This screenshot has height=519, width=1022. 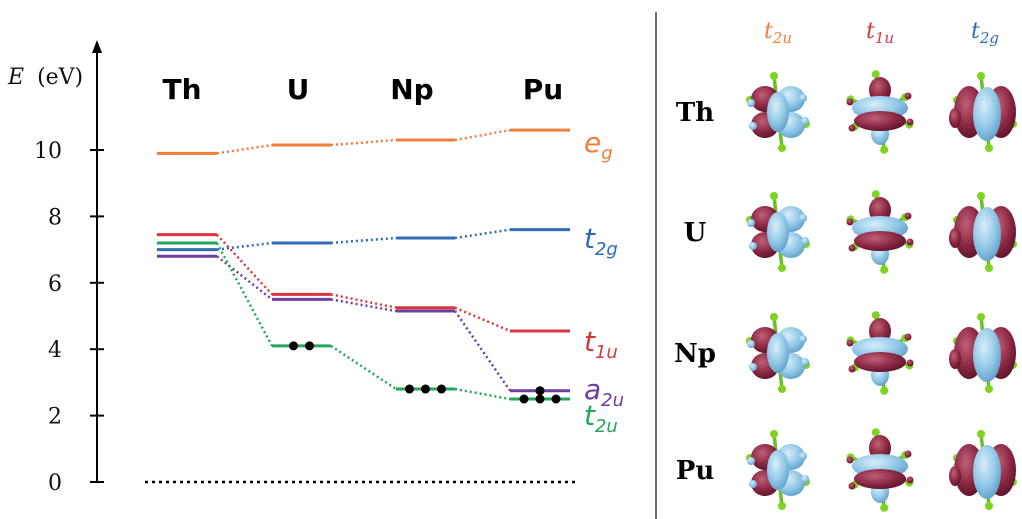 What do you see at coordinates (985, 33) in the screenshot?
I see `orbital-column-header-t2g: t2g` at bounding box center [985, 33].